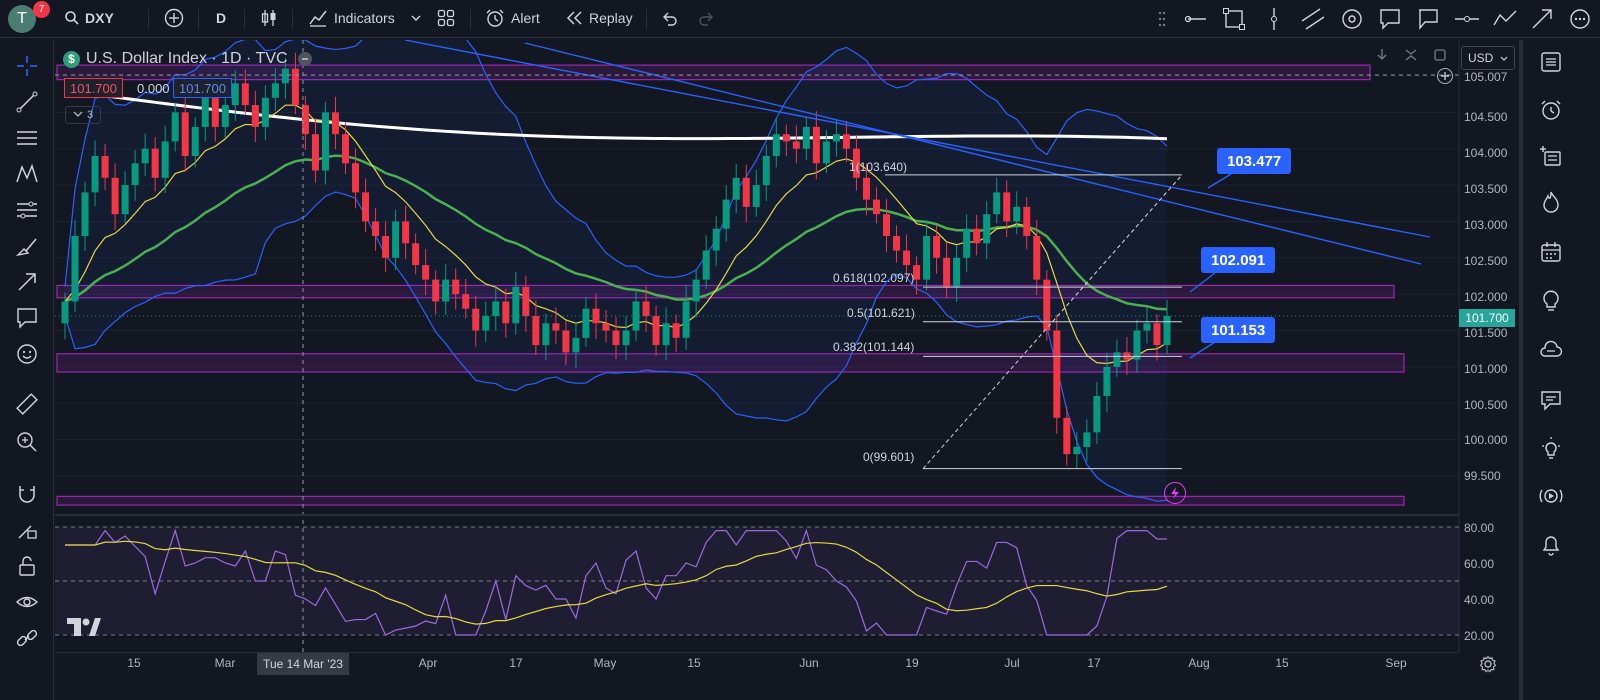 The height and width of the screenshot is (700, 1600). I want to click on eye-icon, so click(27, 604).